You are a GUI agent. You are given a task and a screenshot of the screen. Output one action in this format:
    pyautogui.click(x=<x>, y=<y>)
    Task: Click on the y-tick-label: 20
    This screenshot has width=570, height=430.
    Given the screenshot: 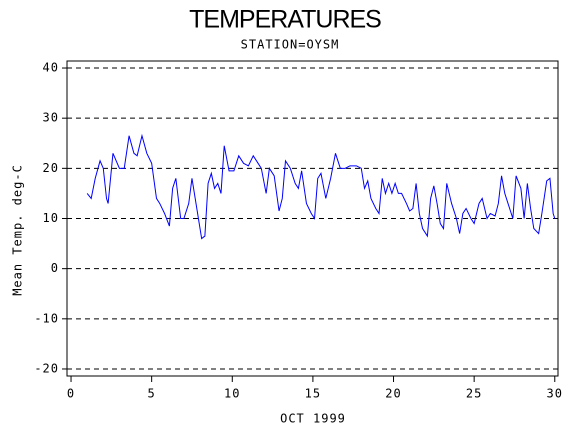 What is the action you would take?
    pyautogui.click(x=51, y=168)
    